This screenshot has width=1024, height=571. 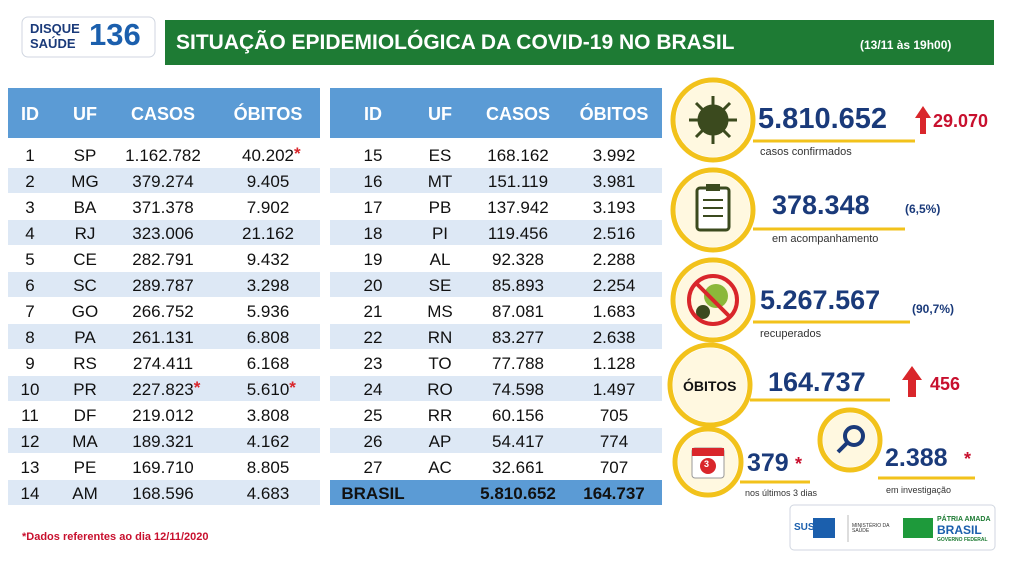 What do you see at coordinates (373, 415) in the screenshot?
I see `table-cell: 25` at bounding box center [373, 415].